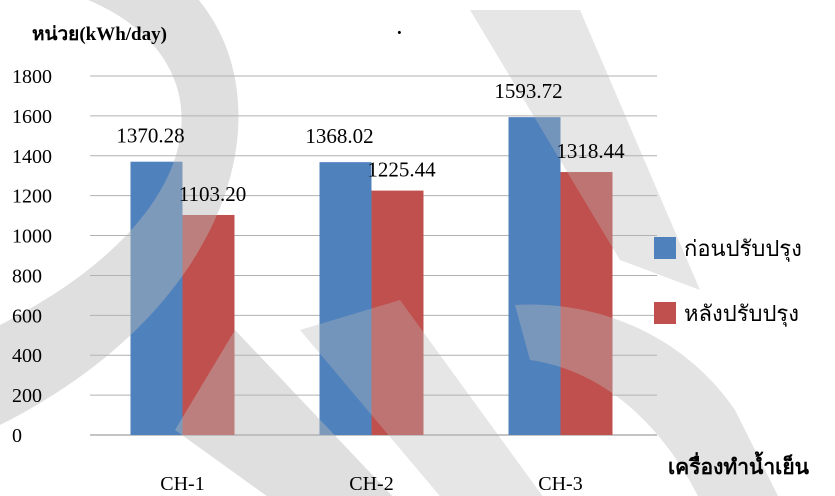 This screenshot has height=496, width=835. I want to click on data-label: 1103.20, so click(212, 194).